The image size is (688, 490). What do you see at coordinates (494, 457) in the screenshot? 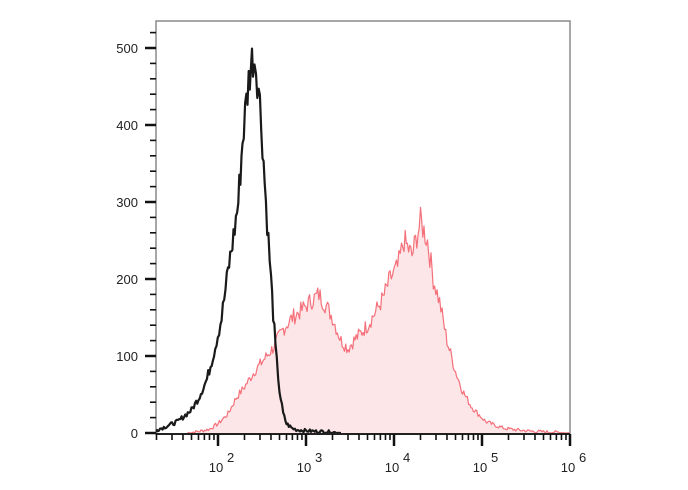
I see `x-tick-exponent: 5` at bounding box center [494, 457].